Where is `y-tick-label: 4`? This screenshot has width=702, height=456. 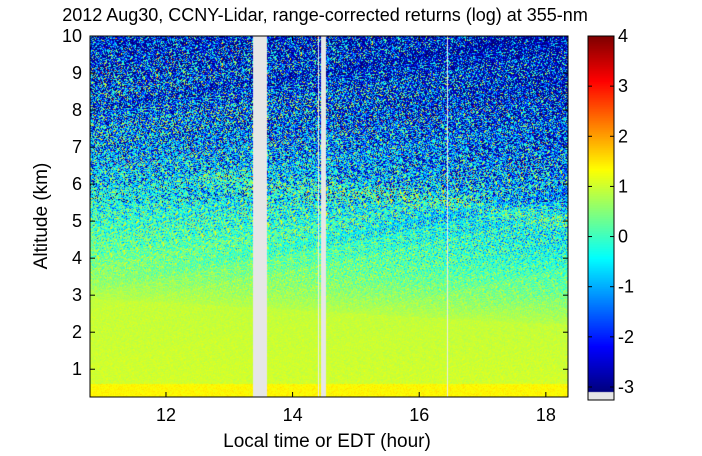
y-tick-label: 4 is located at coordinates (77, 258).